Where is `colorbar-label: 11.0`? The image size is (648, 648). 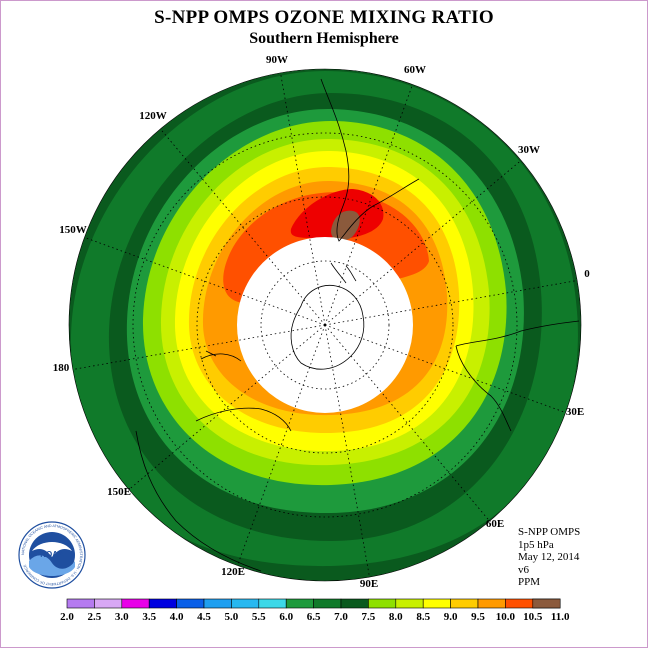 colorbar-label: 11.0 is located at coordinates (560, 617).